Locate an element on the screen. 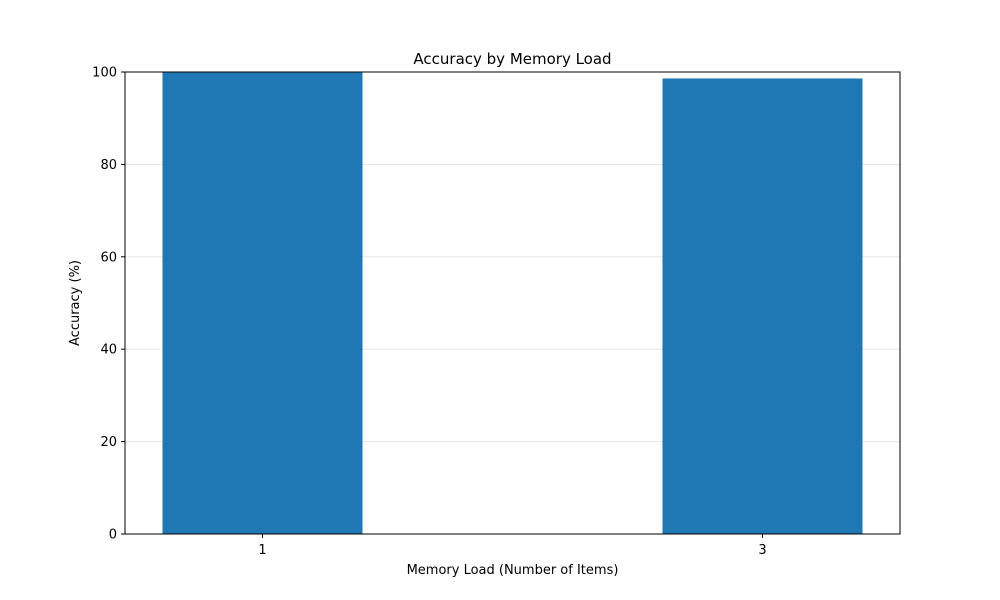  y-tick-label: 20 is located at coordinates (108, 442).